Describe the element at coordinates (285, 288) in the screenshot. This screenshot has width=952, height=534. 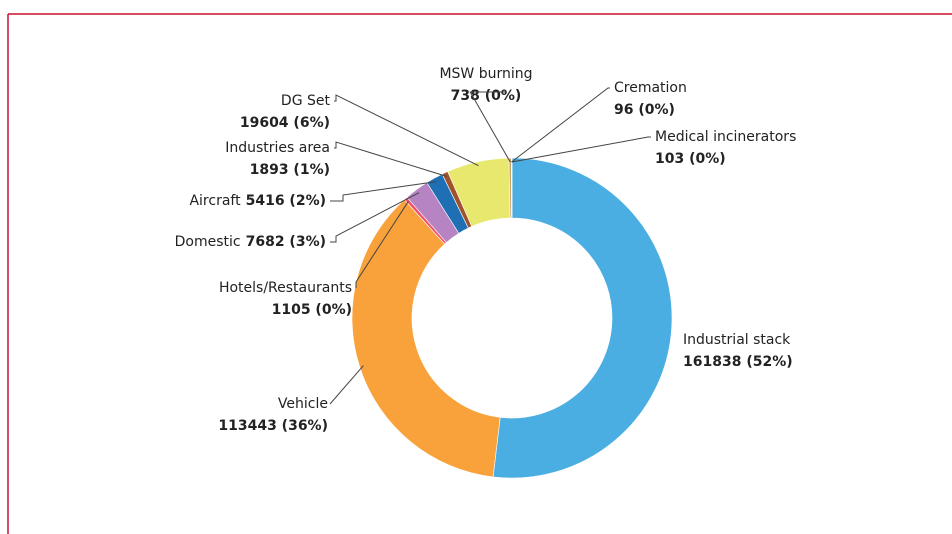
I see `category-name: Hotels/Restaurants` at that location.